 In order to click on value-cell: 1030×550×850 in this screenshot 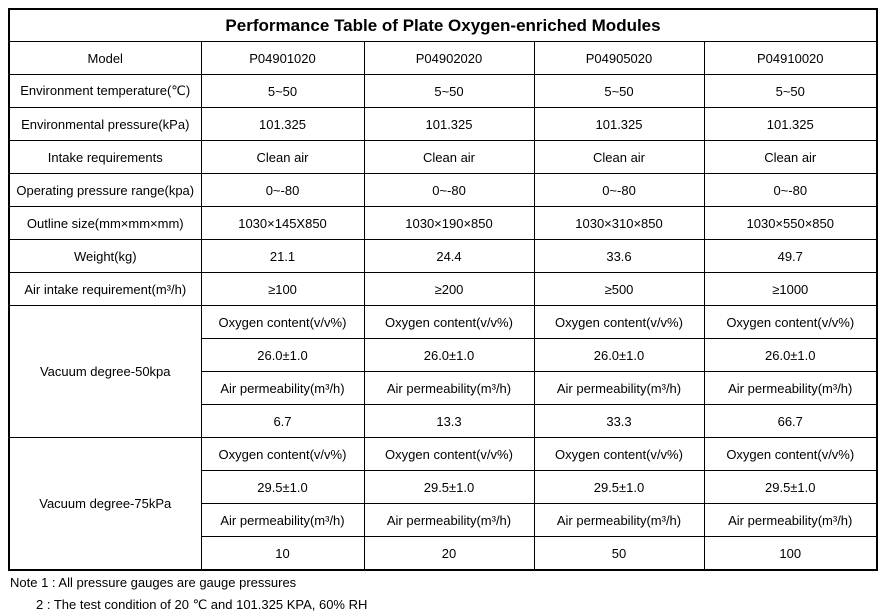, I will do `click(790, 223)`.